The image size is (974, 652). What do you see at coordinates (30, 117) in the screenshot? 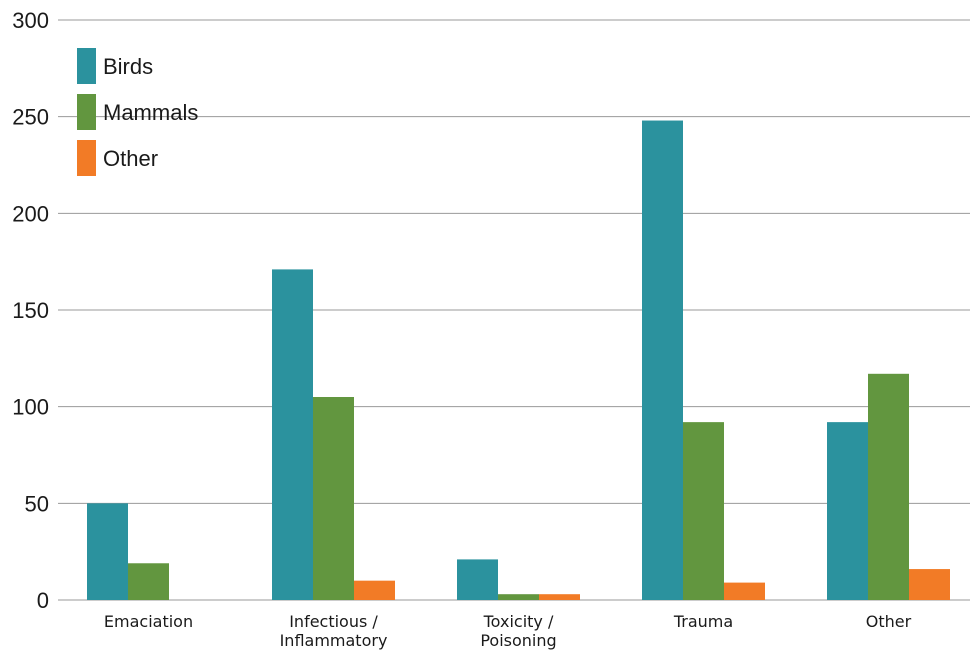
I see `y-tick-label: 250` at bounding box center [30, 117].